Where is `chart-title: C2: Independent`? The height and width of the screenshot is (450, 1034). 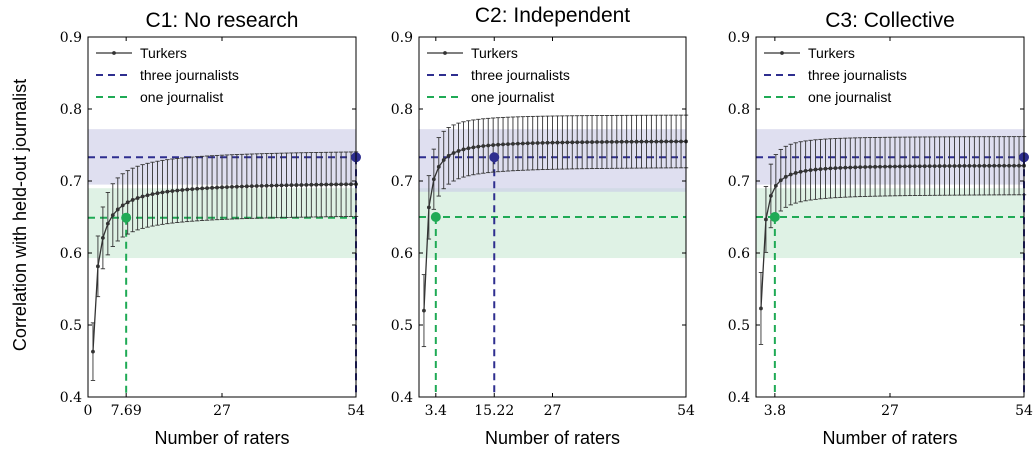 chart-title: C2: Independent is located at coordinates (552, 15).